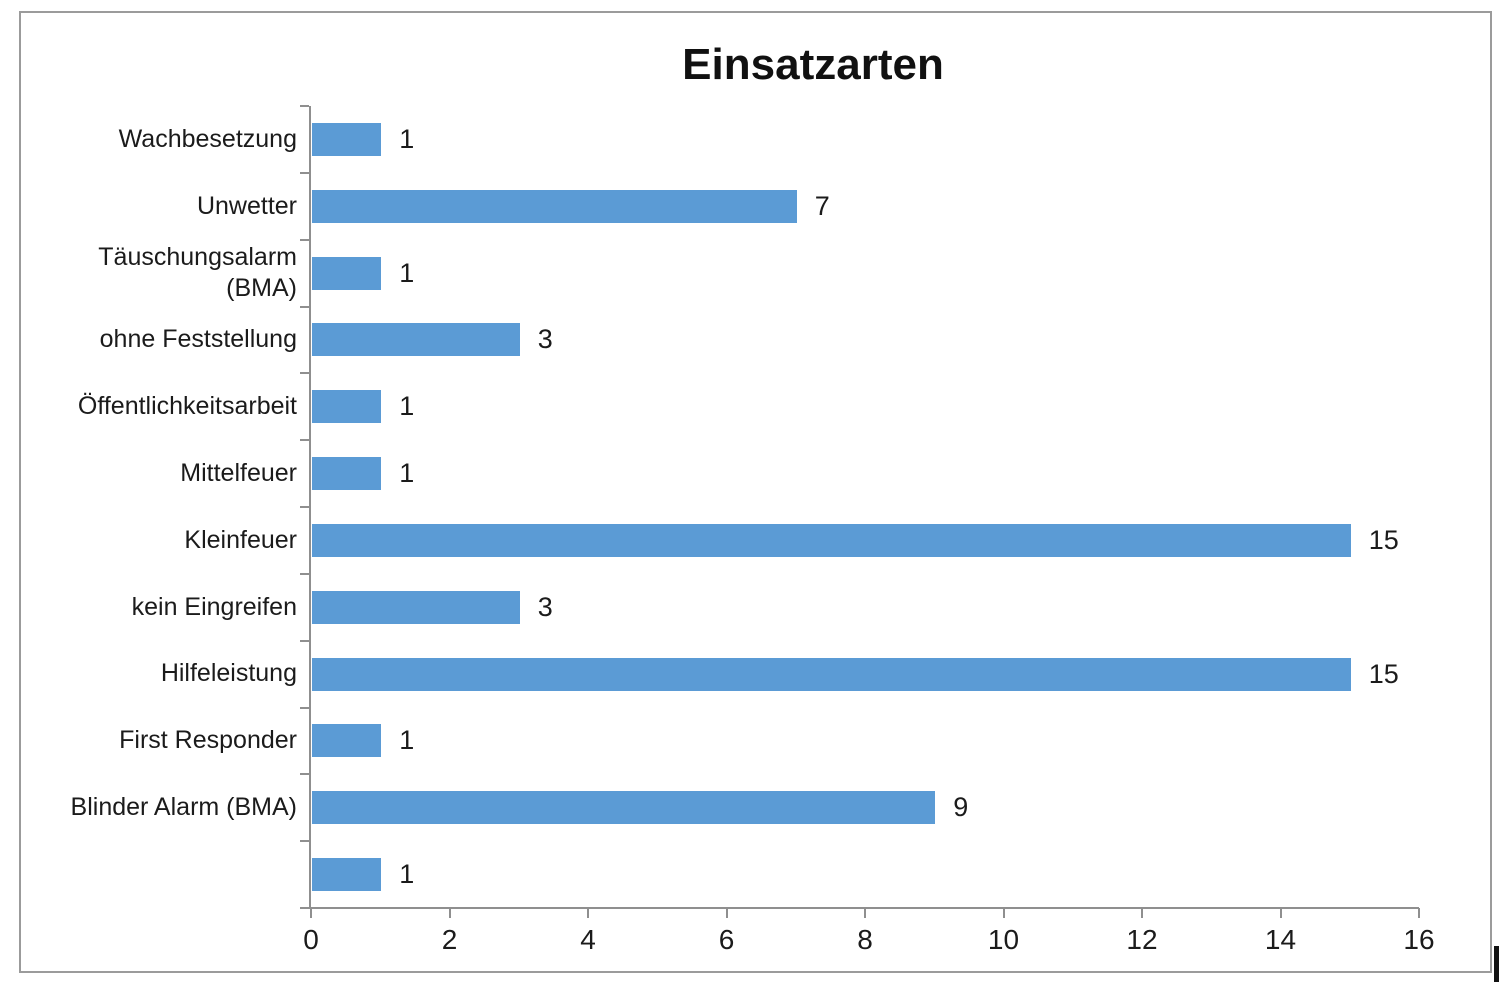 The height and width of the screenshot is (983, 1500). What do you see at coordinates (207, 138) in the screenshot?
I see `category-label: Wachbesetzung` at bounding box center [207, 138].